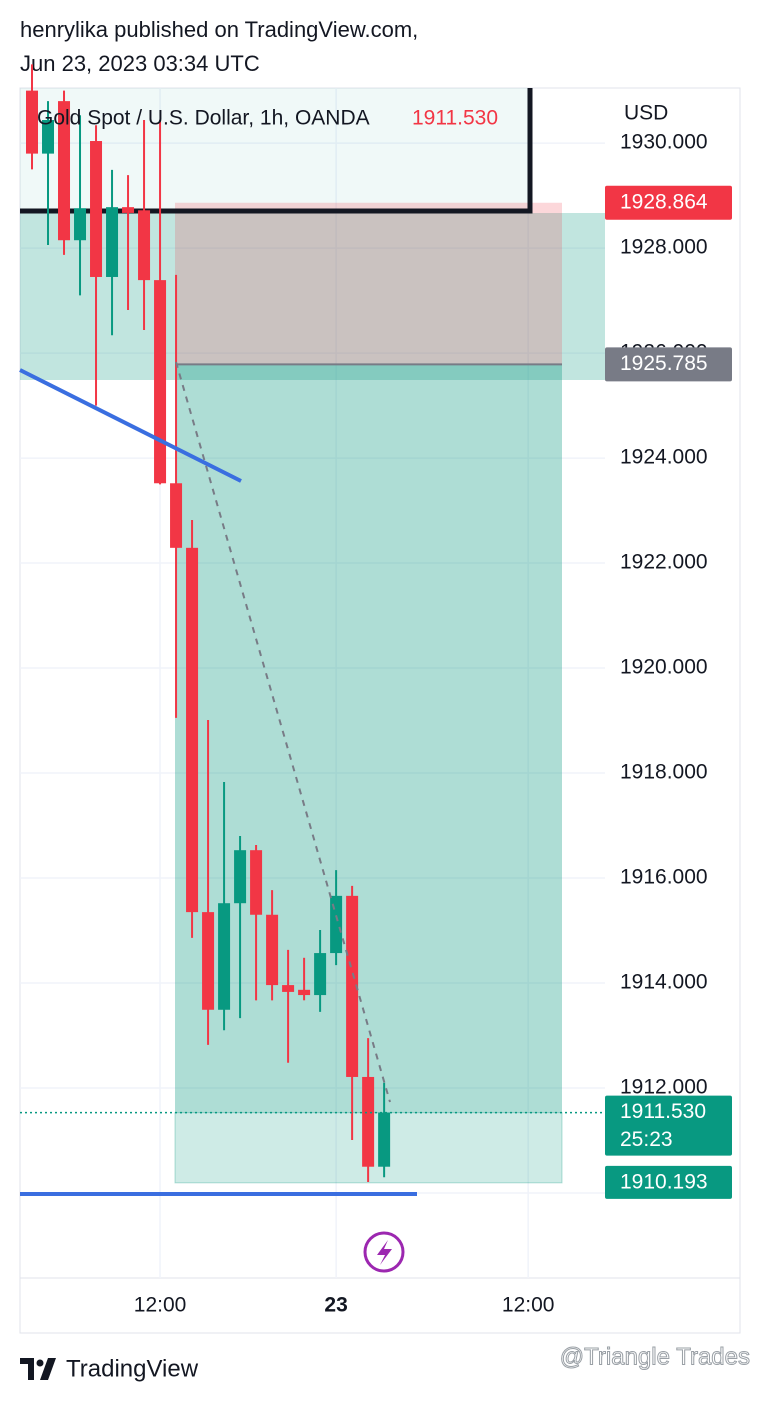 The height and width of the screenshot is (1404, 760). Describe the element at coordinates (664, 201) in the screenshot. I see `price-label: 1928.864` at that location.